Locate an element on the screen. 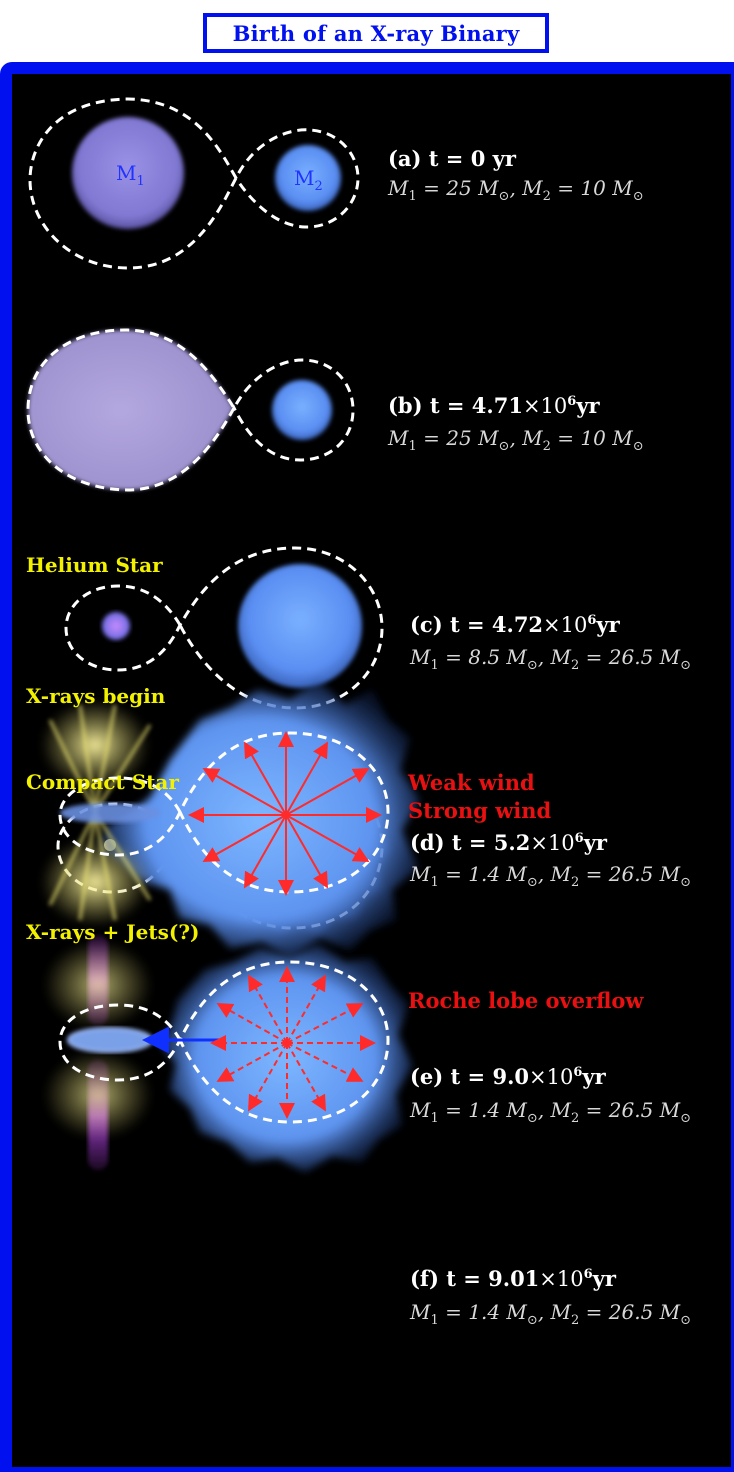 The image size is (734, 1472). stage-c-time: (c) t = 4.72×106yr is located at coordinates (515, 624).